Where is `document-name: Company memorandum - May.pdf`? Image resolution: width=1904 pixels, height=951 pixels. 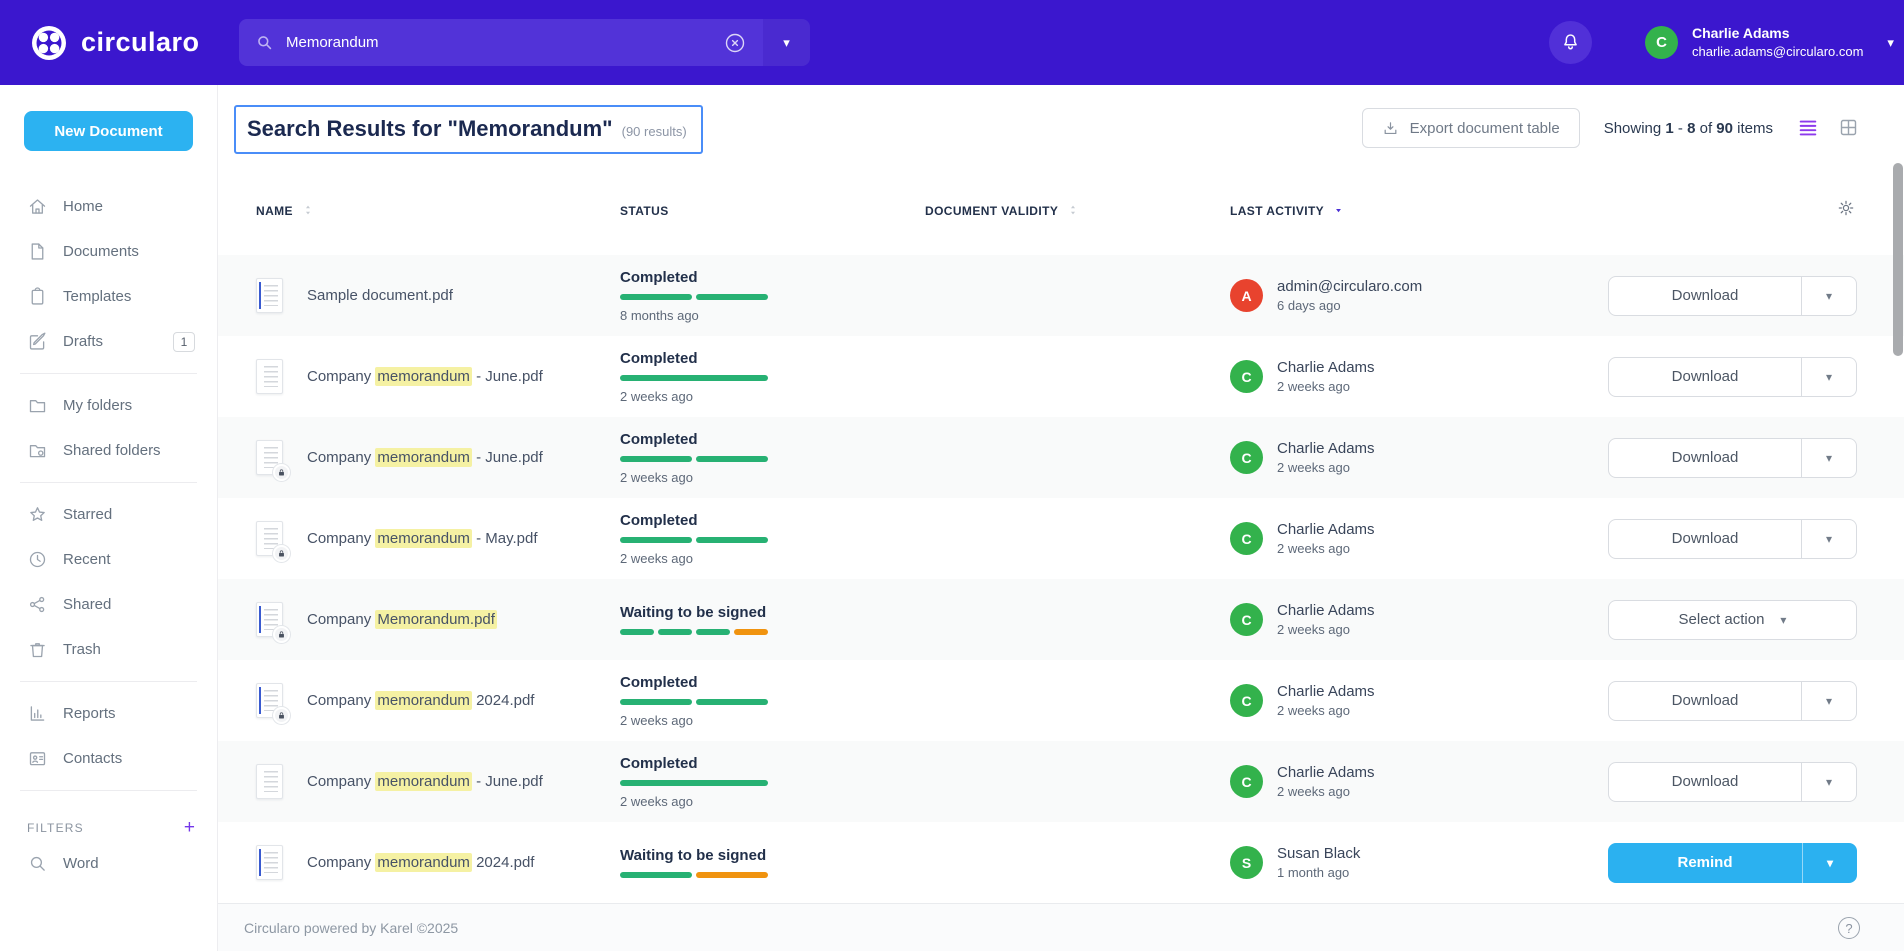 document-name: Company memorandum - May.pdf is located at coordinates (422, 538).